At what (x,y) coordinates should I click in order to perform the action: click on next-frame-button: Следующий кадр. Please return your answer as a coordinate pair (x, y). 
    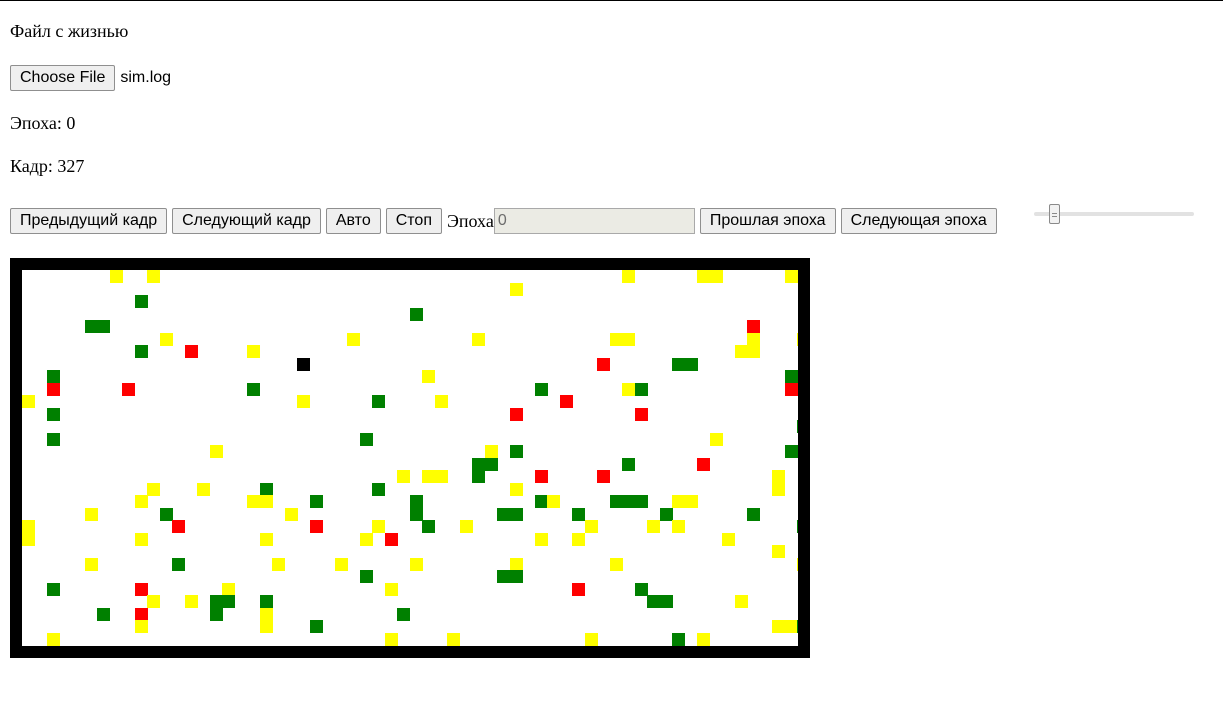
    Looking at the image, I should click on (246, 221).